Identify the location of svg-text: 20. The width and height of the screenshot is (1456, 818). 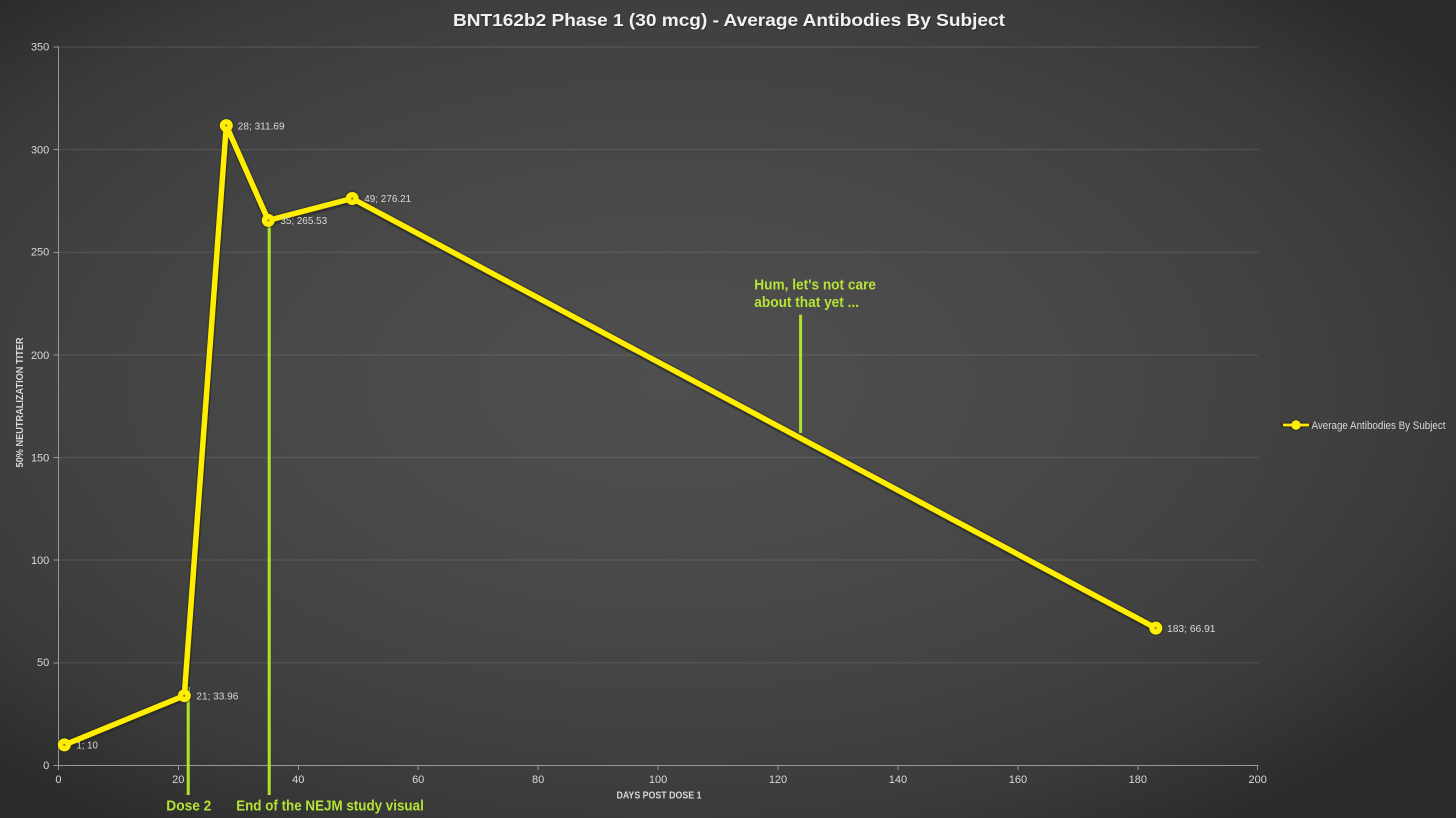
(178, 780).